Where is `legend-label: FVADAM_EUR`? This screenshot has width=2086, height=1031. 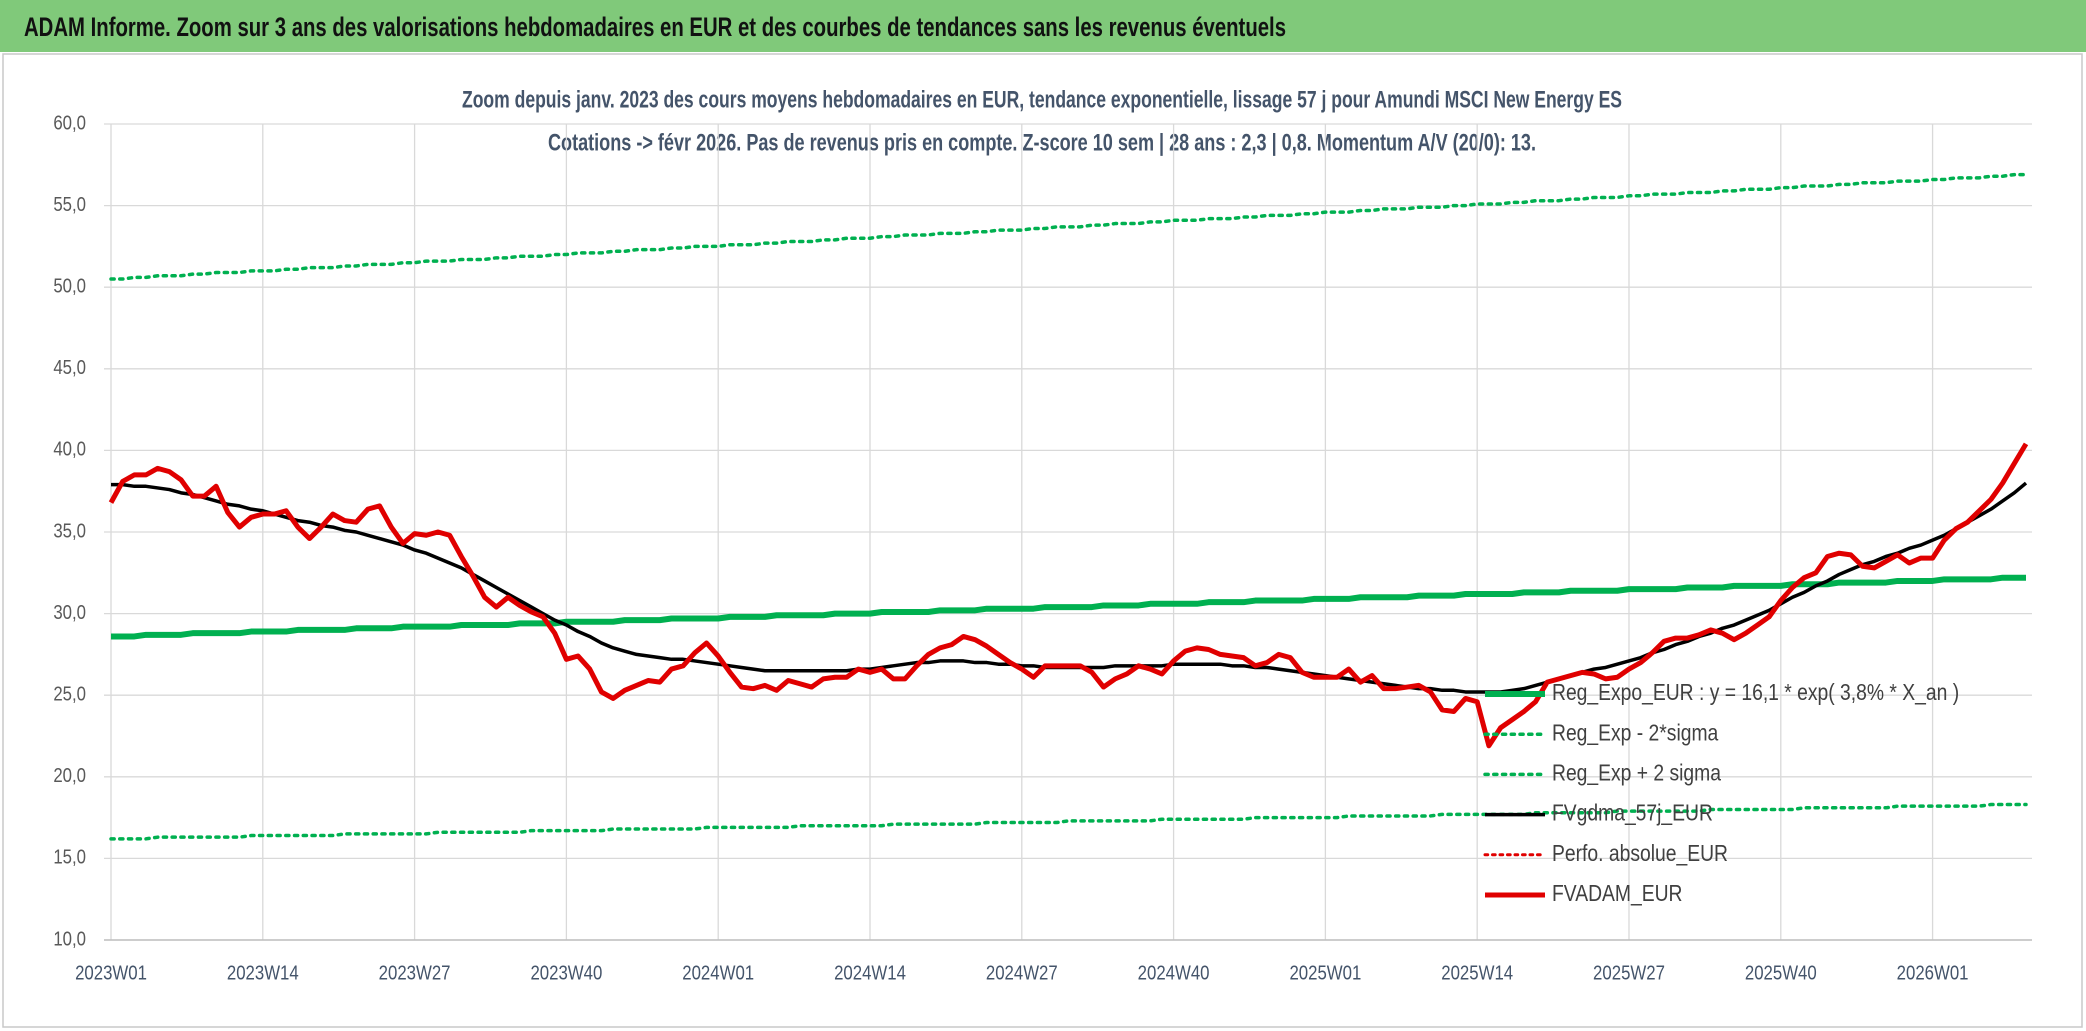 legend-label: FVADAM_EUR is located at coordinates (1617, 894).